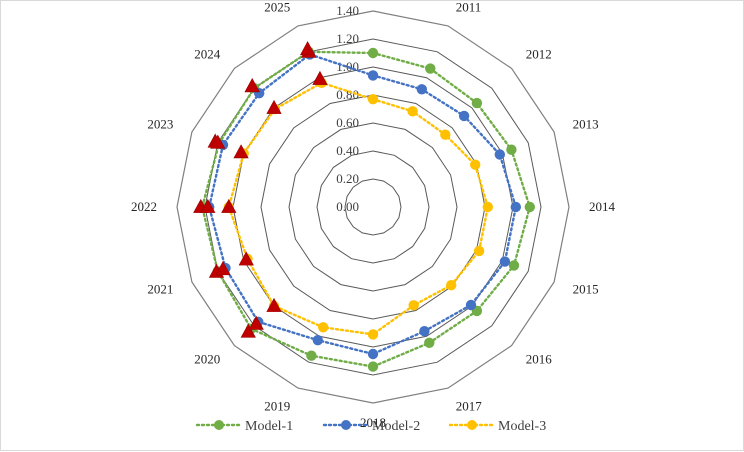 The image size is (744, 452). Describe the element at coordinates (586, 289) in the screenshot. I see `category-label: 2015` at that location.